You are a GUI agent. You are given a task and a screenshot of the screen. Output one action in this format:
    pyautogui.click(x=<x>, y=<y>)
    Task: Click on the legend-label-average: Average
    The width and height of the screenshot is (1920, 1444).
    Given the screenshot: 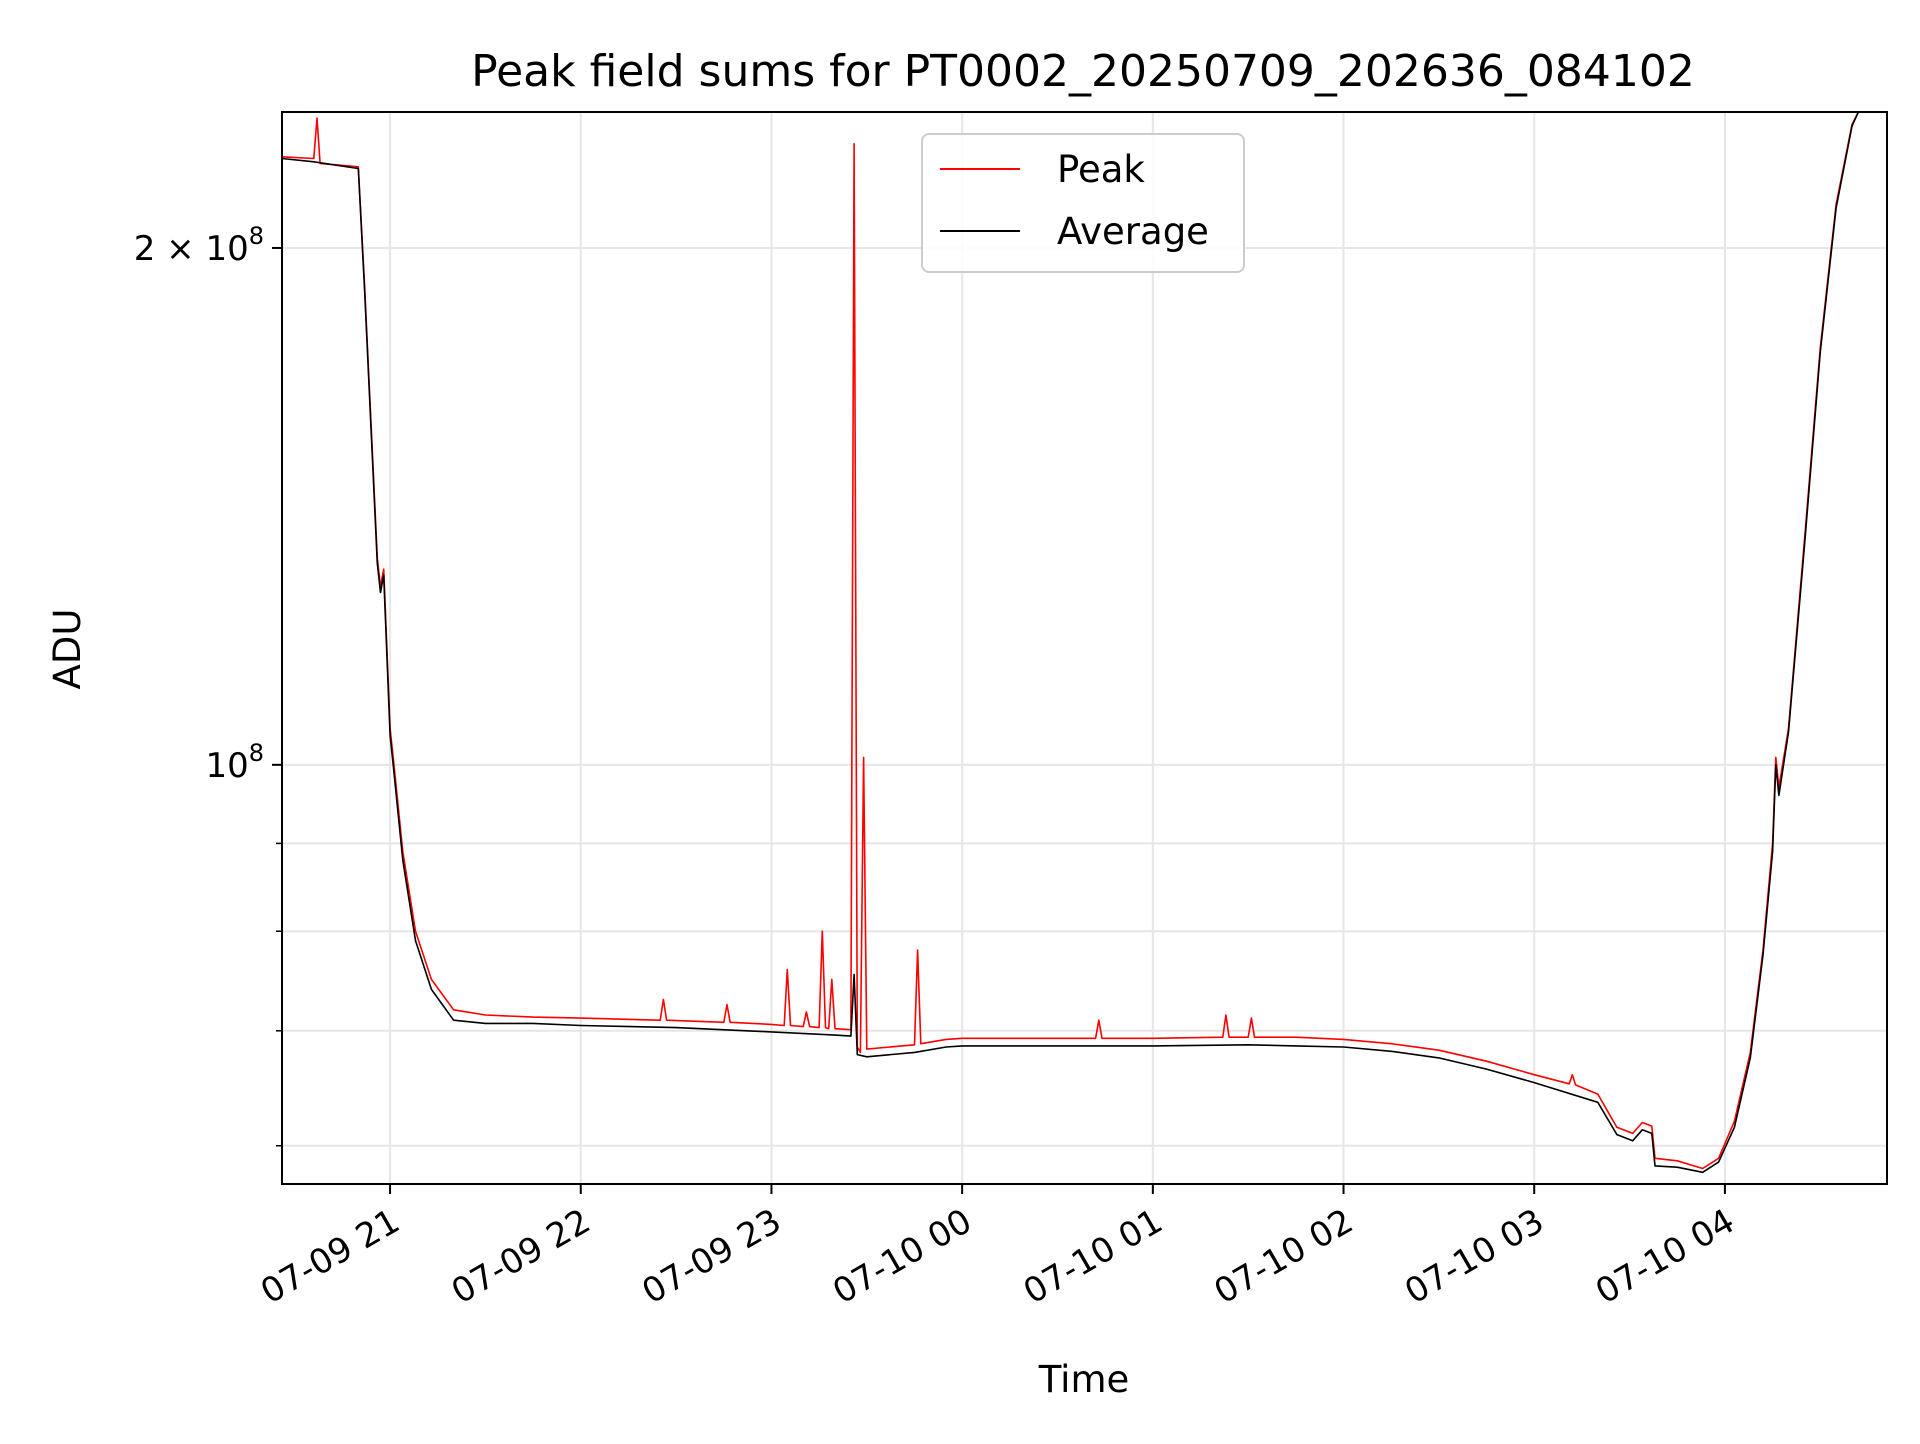 What is the action you would take?
    pyautogui.click(x=1133, y=231)
    